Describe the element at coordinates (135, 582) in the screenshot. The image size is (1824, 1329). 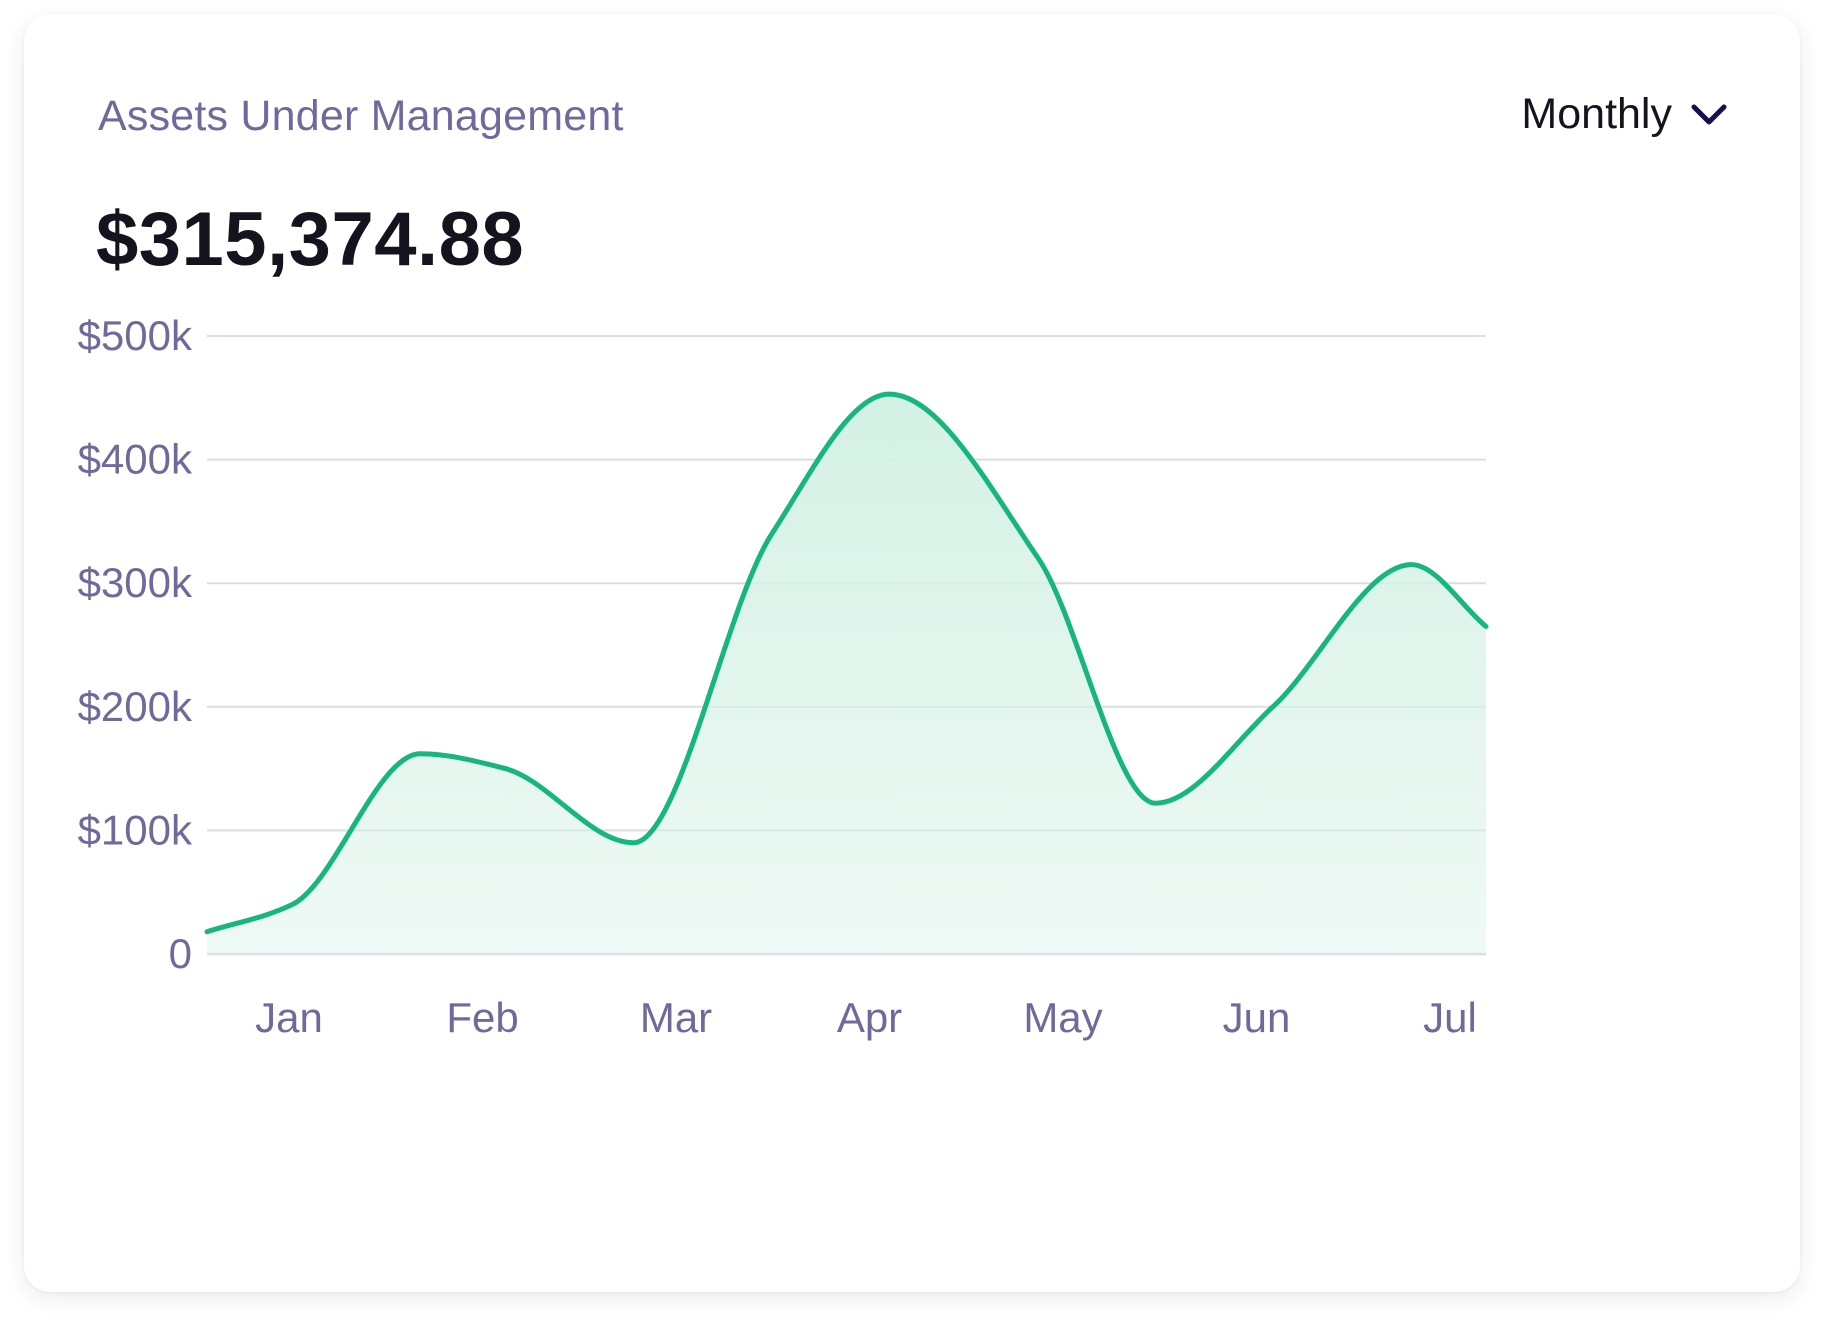
I see `y-tick-label: $300k` at that location.